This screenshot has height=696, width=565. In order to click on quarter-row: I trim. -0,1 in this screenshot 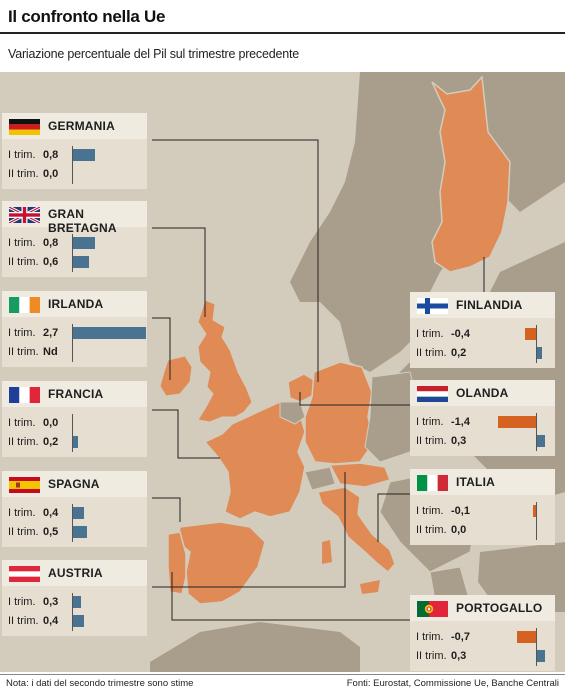, I will do `click(482, 511)`.